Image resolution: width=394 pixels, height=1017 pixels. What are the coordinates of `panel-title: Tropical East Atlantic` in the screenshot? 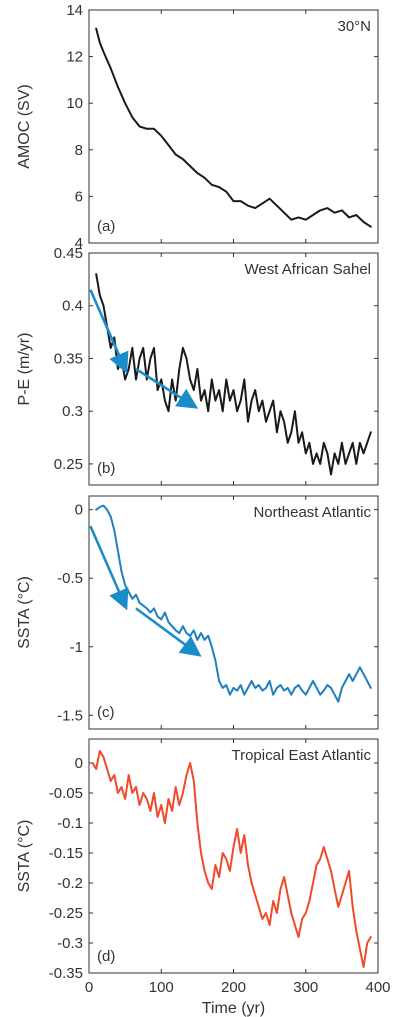 It's located at (301, 755).